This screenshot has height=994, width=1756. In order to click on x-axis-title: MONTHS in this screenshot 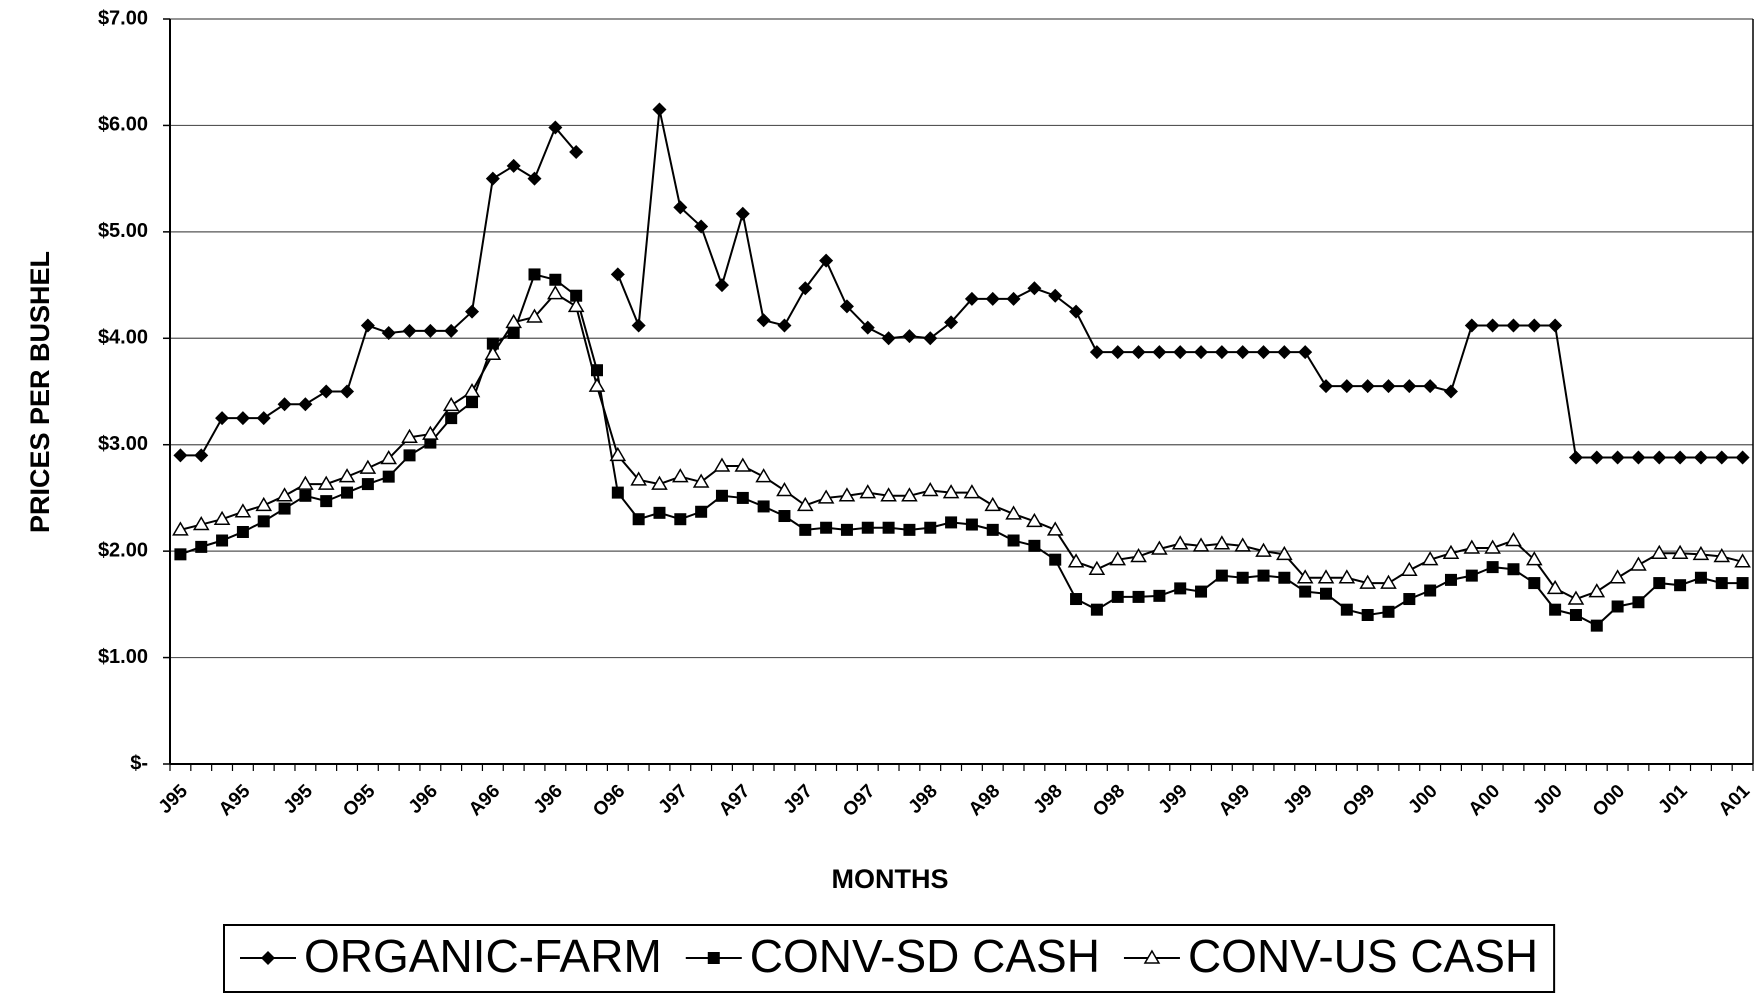, I will do `click(890, 879)`.